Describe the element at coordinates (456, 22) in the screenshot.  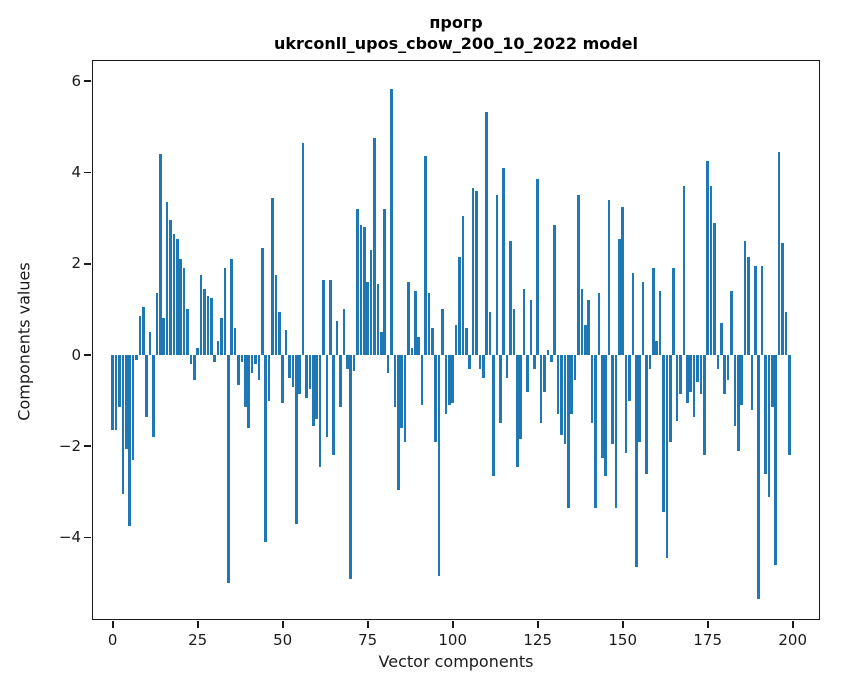
I see `chart-title-line1: прогр` at that location.